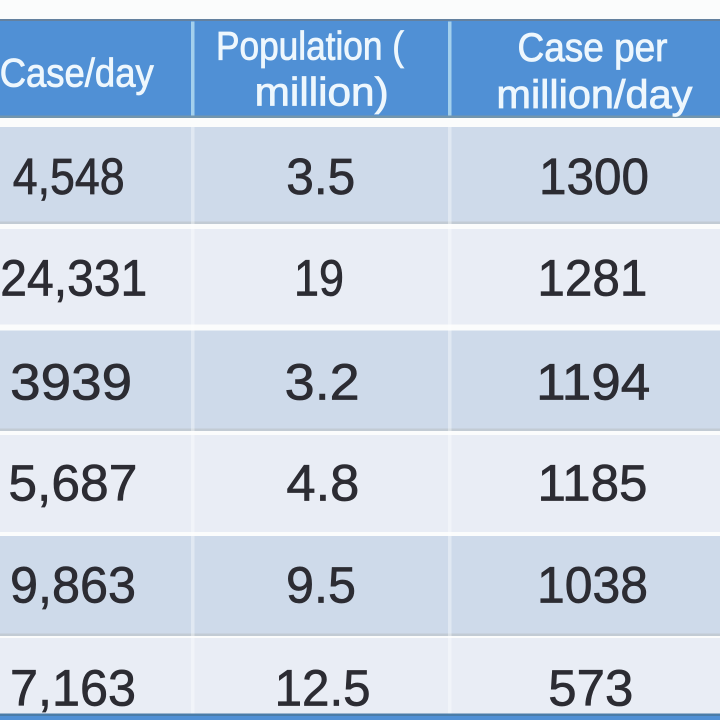  I want to click on svg-text: 1194, so click(593, 382).